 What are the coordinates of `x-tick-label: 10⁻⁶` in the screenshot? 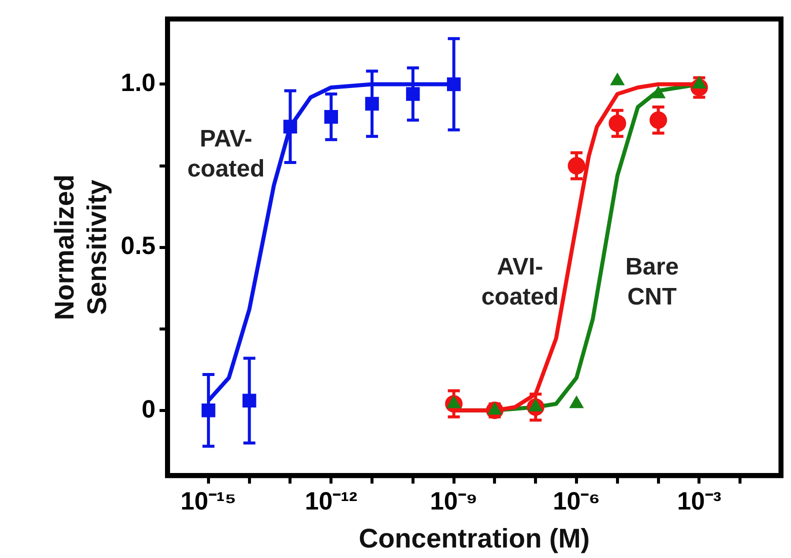 It's located at (576, 501).